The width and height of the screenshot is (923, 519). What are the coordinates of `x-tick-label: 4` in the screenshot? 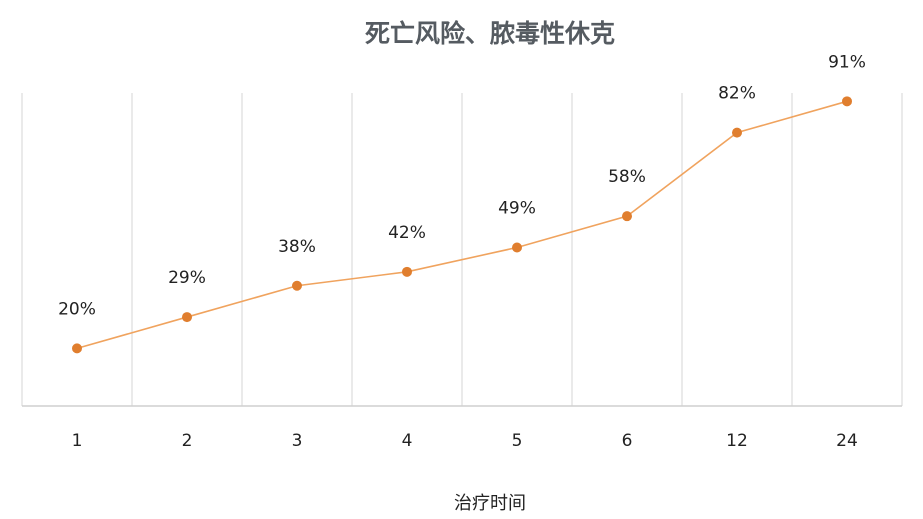 It's located at (407, 441).